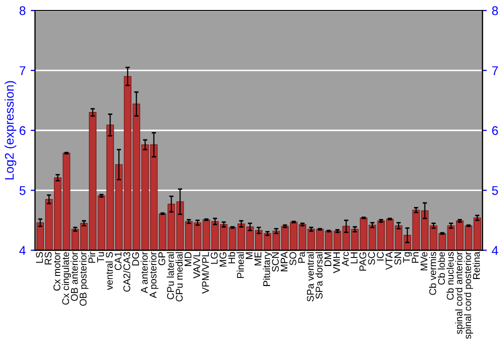  Describe the element at coordinates (92, 257) in the screenshot. I see `x-tick-label: Pir` at that location.